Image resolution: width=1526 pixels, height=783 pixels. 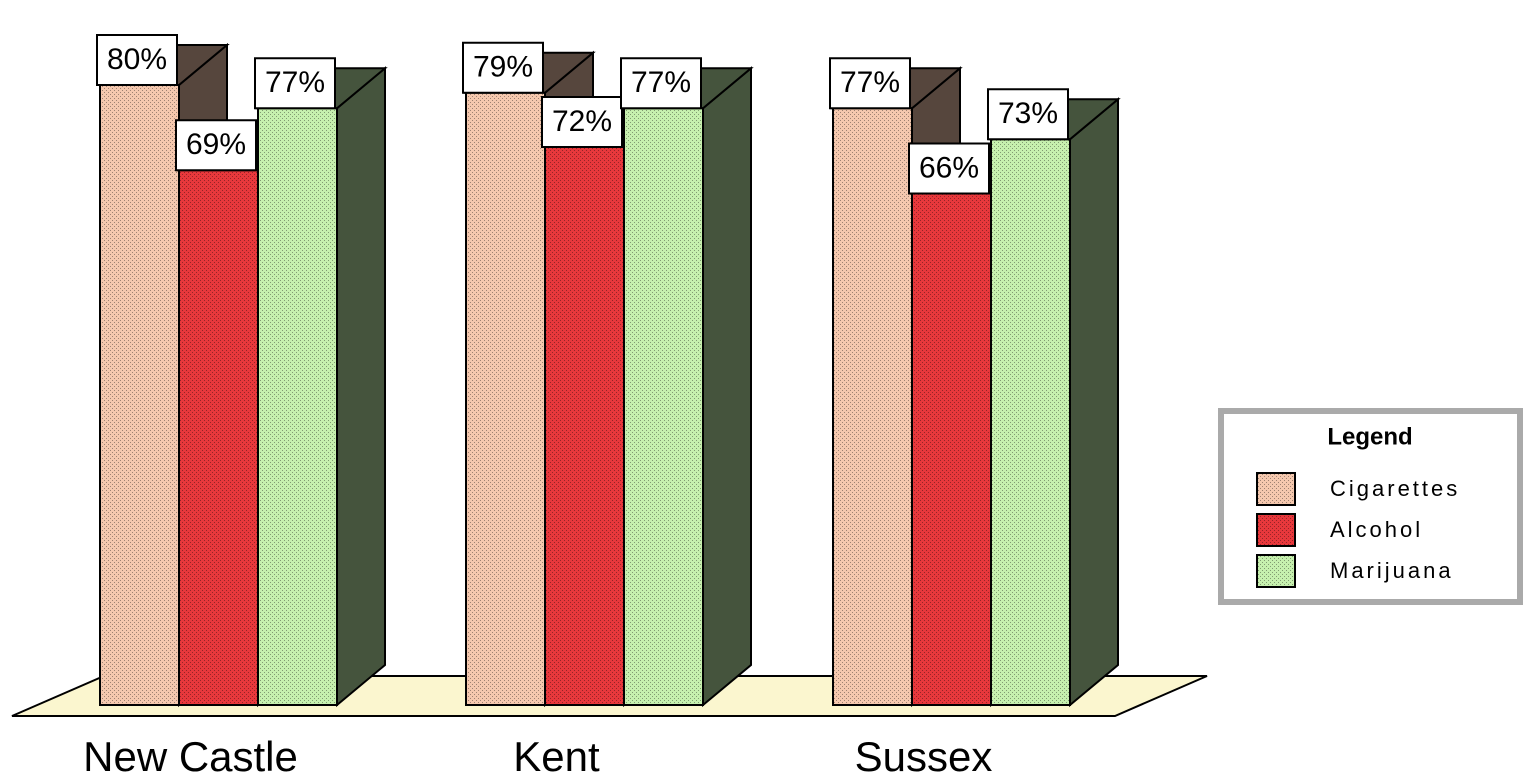 I want to click on legend-title: Legend, so click(x=1369, y=436).